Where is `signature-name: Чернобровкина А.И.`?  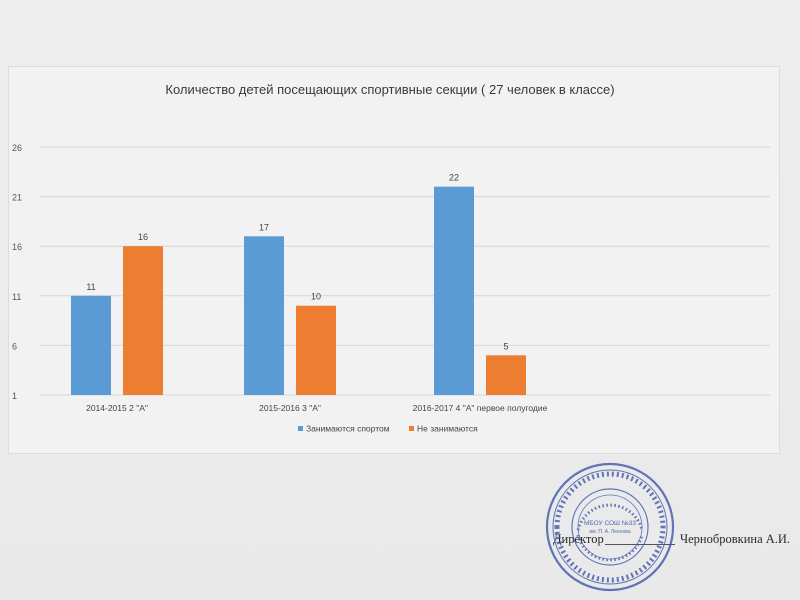 signature-name: Чернобровкина А.И. is located at coordinates (735, 539).